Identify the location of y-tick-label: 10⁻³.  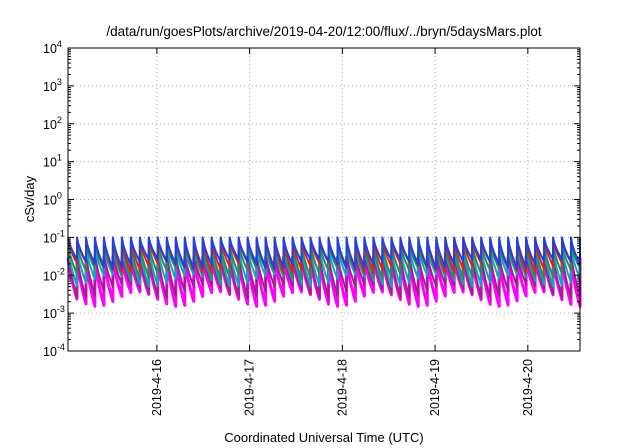
(54, 312).